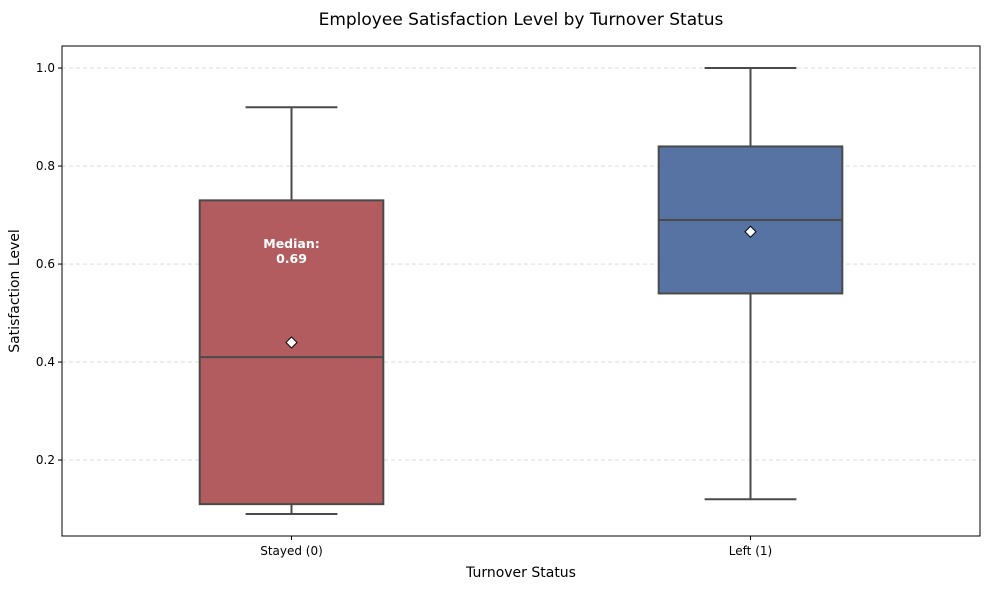  What do you see at coordinates (45, 68) in the screenshot?
I see `y-tick-label: 1.0` at bounding box center [45, 68].